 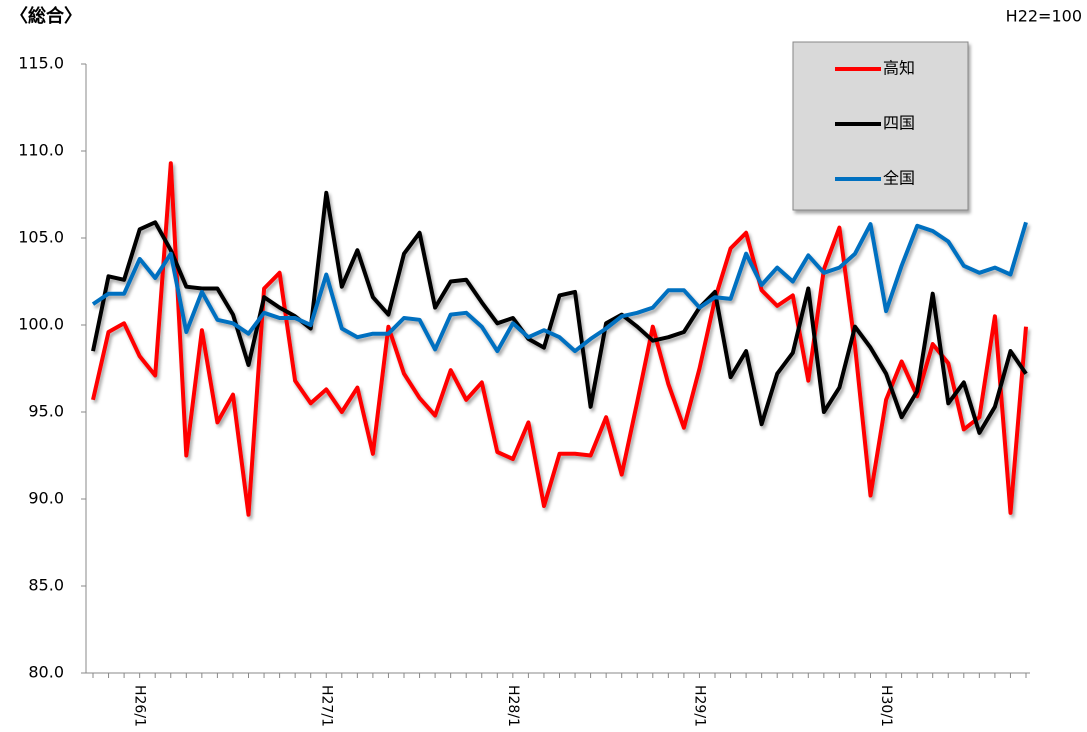 What do you see at coordinates (886, 706) in the screenshot?
I see `x-tick-label: H30/1` at bounding box center [886, 706].